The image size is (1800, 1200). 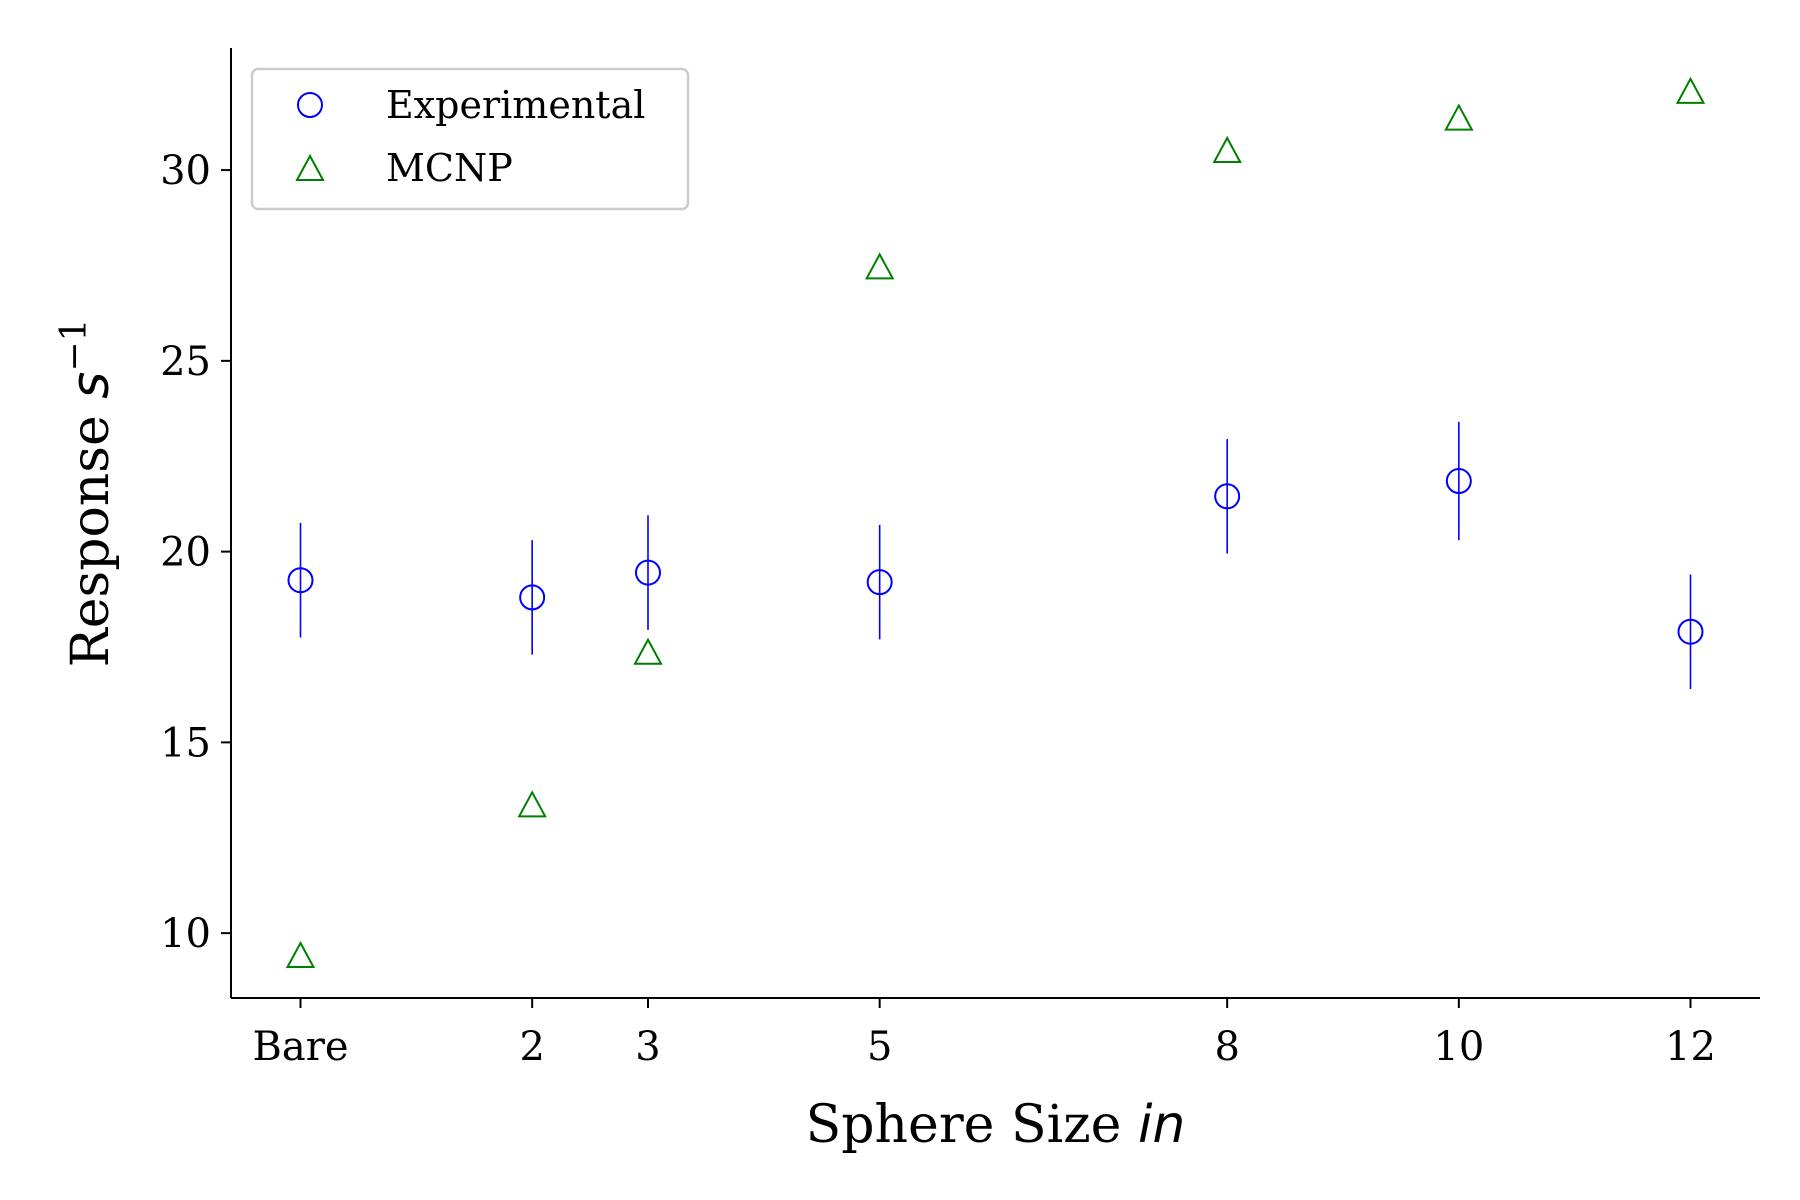 What do you see at coordinates (515, 105) in the screenshot?
I see `legend-label-experimental: Experimental` at bounding box center [515, 105].